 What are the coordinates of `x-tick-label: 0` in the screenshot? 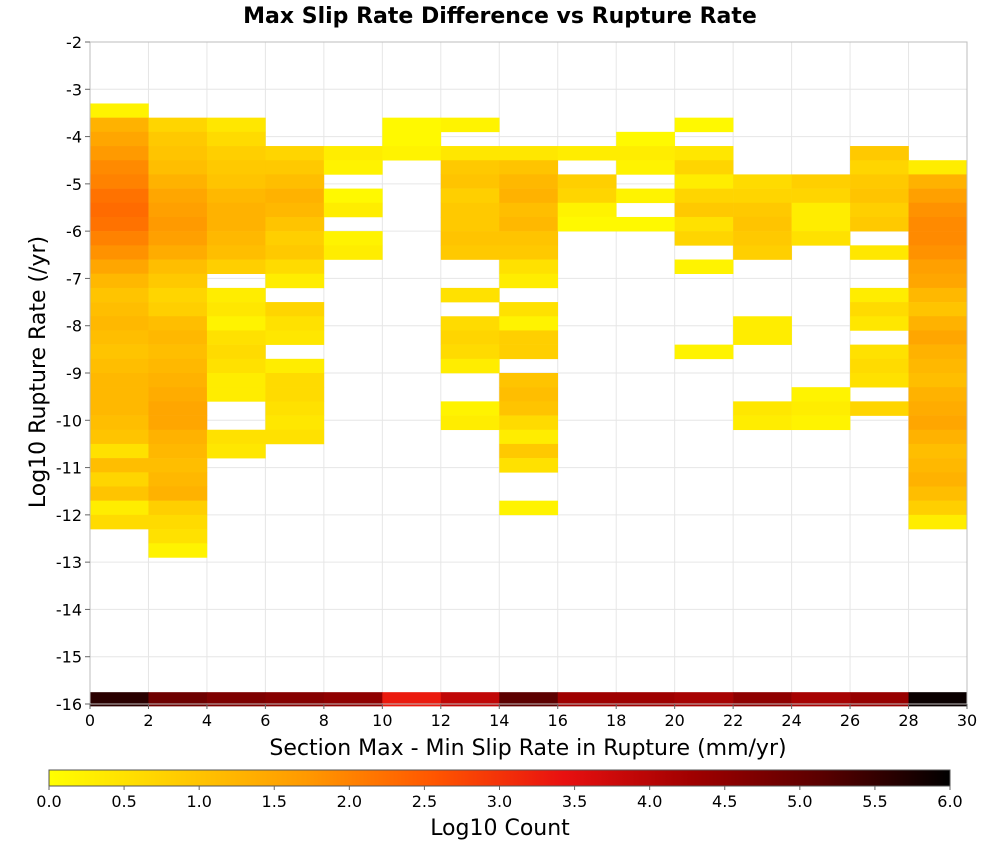 It's located at (90, 720).